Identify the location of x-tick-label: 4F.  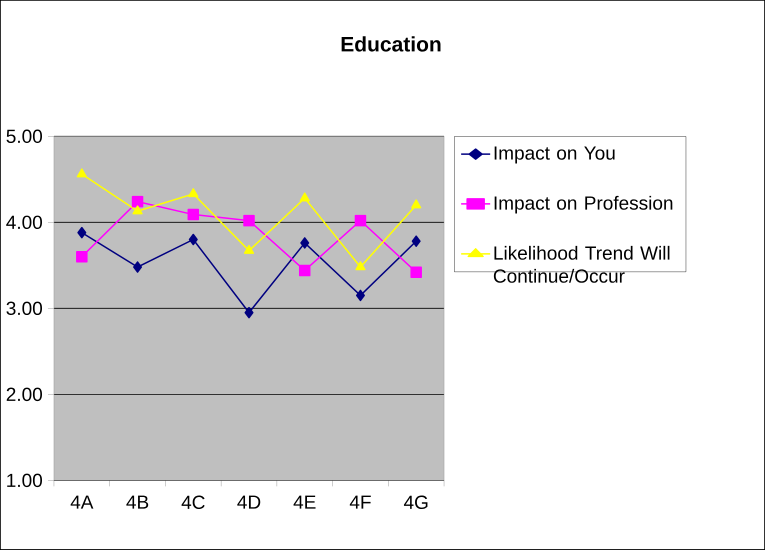
(360, 502).